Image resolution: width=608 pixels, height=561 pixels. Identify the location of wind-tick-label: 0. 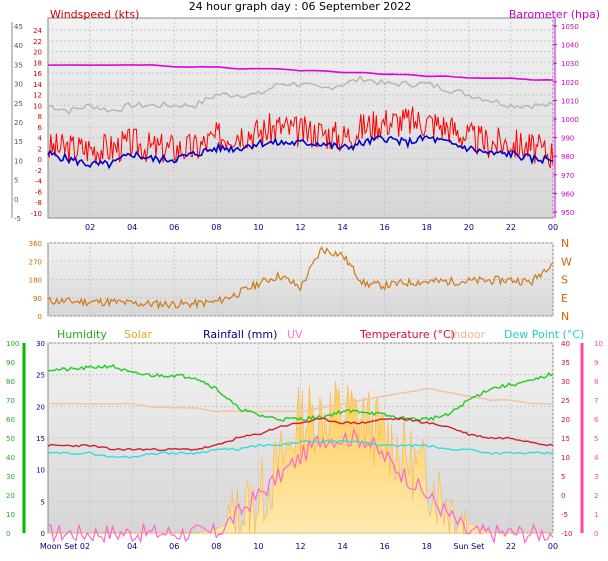
(40, 160).